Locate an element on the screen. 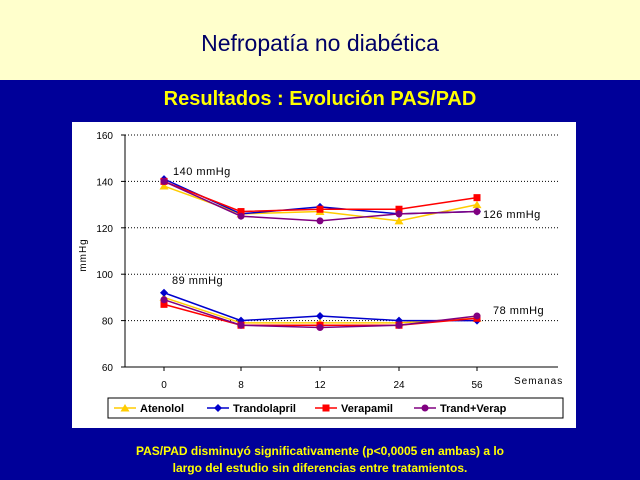 The image size is (640, 480). y-tick-label: 80 is located at coordinates (108, 322).